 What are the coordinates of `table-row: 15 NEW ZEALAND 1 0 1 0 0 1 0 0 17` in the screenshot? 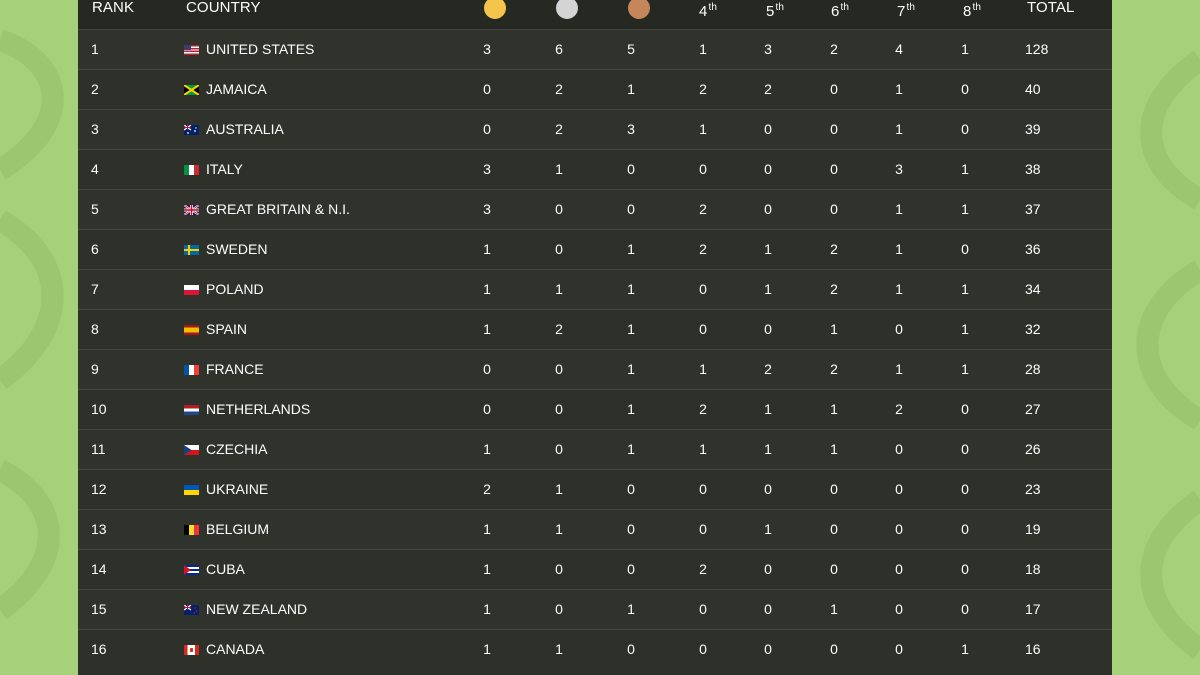 It's located at (595, 609).